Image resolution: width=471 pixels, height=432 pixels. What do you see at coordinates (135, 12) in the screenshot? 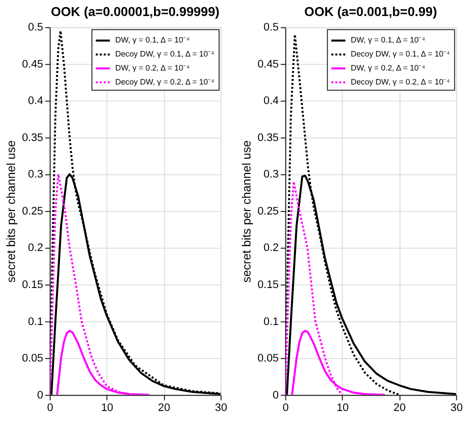
I see `chart-title: OOK (a=0.00001,b=0.99999)` at bounding box center [135, 12].